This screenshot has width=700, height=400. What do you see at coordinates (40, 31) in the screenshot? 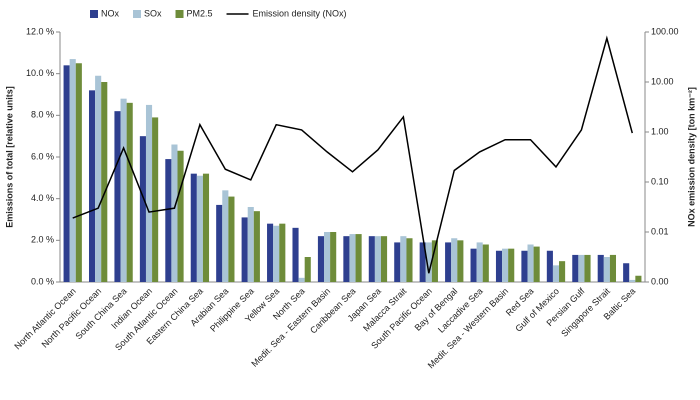
I see `y-tick-label: 12.0 %` at bounding box center [40, 31].